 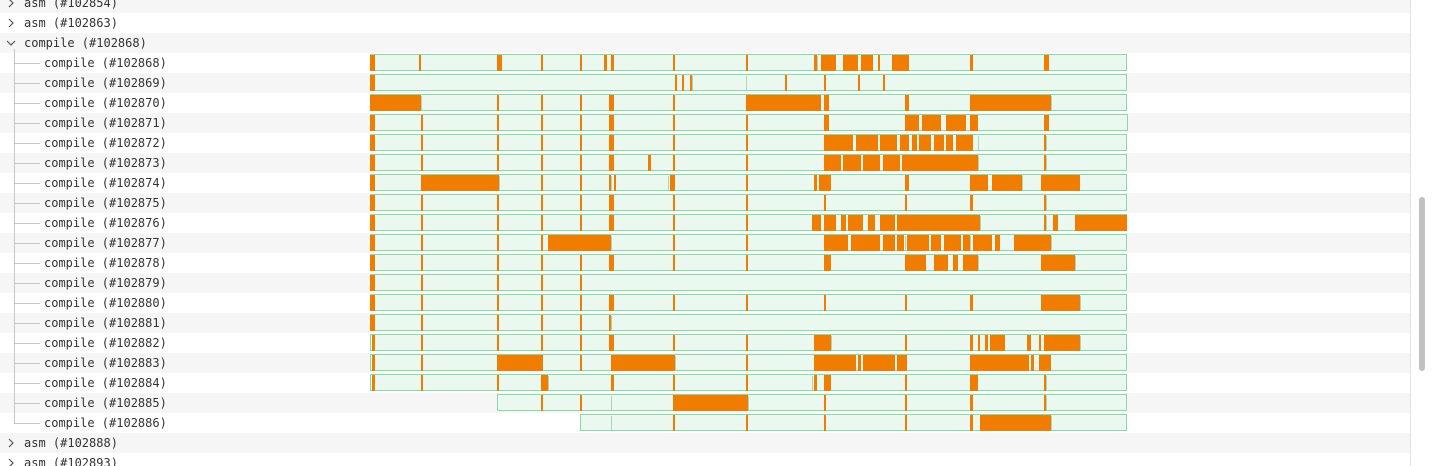 What do you see at coordinates (94, 323) in the screenshot?
I see `tree-child-row: compile (#102881)` at bounding box center [94, 323].